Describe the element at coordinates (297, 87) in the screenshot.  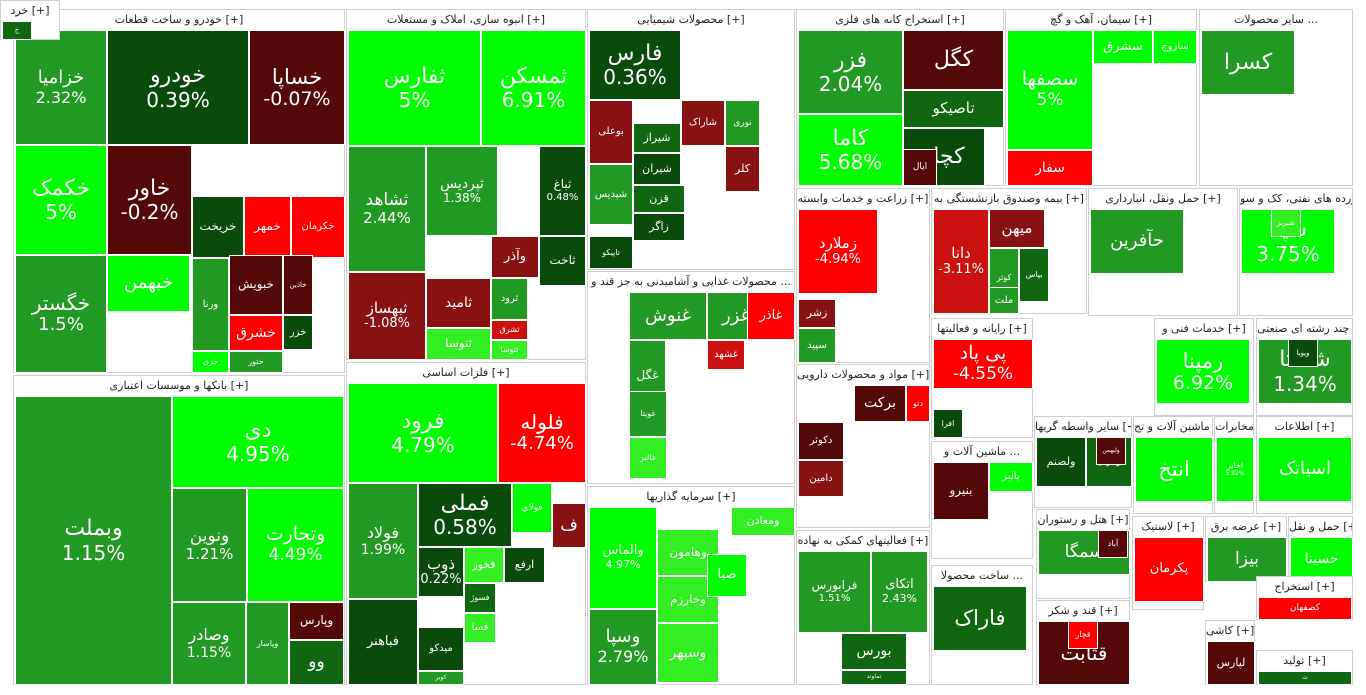
I see `stock-tile: خساپا -0.07%` at that location.